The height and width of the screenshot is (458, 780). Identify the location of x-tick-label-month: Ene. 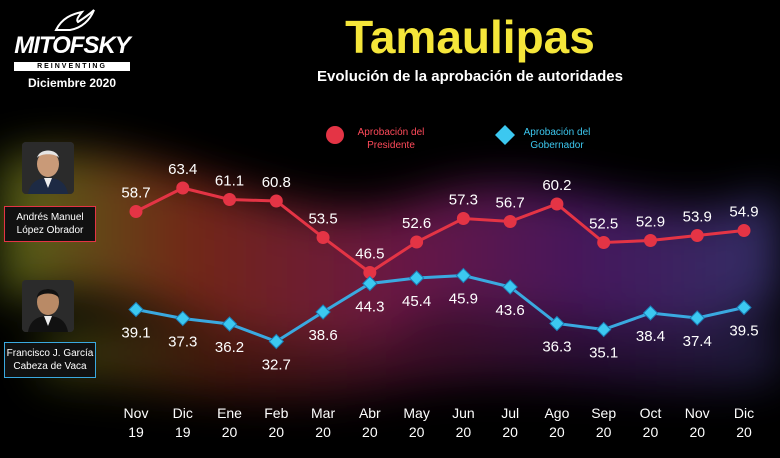
(229, 413).